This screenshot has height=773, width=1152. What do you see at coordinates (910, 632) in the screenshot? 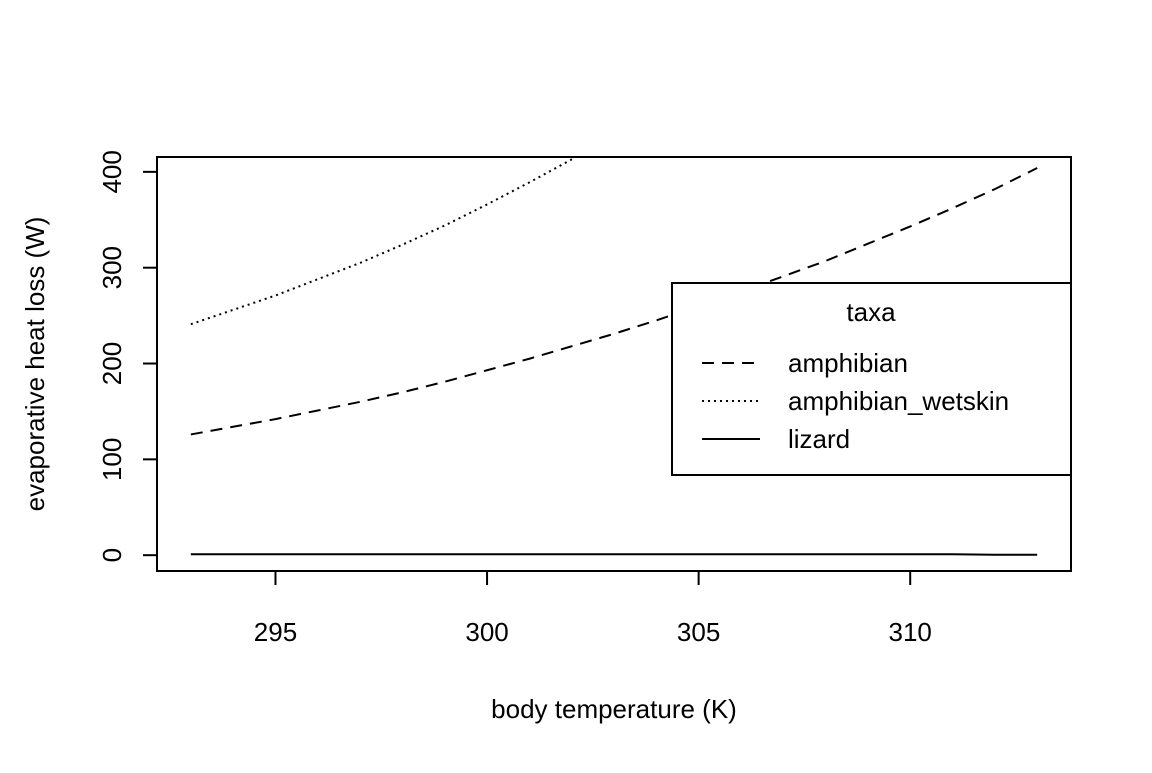
I see `x-tick-label: 310` at bounding box center [910, 632].